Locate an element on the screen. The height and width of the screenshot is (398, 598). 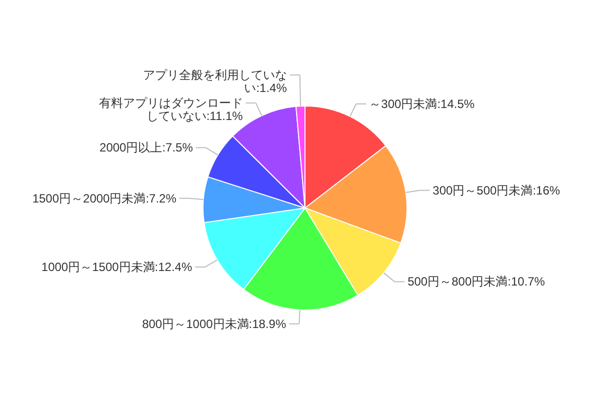
slice-label: 800円～1000円未満:18.9% is located at coordinates (214, 323).